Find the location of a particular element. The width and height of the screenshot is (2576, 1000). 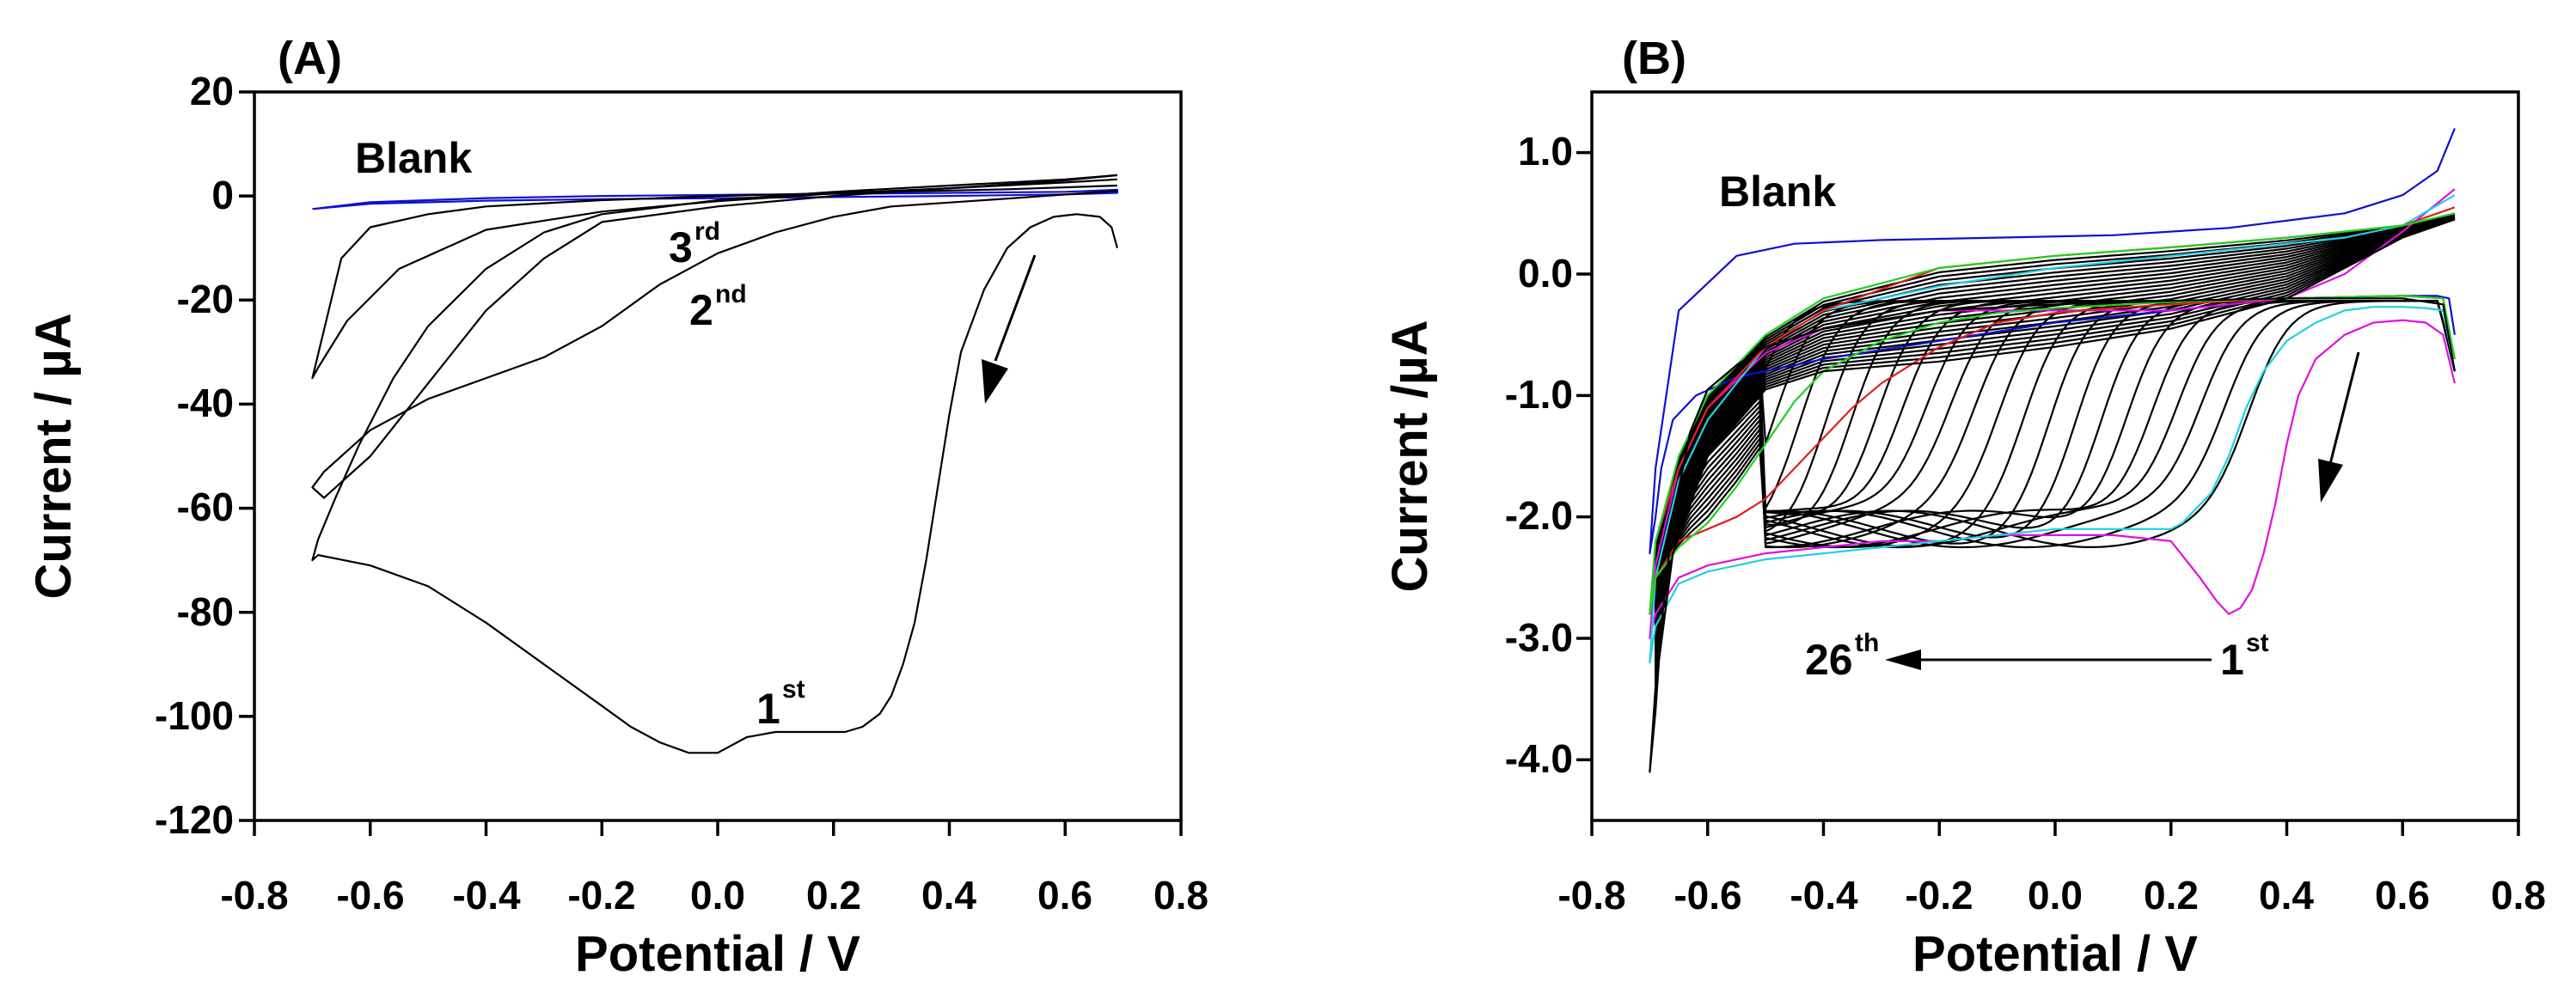

panel-a-x-tick-label: -0.8 is located at coordinates (254, 895).